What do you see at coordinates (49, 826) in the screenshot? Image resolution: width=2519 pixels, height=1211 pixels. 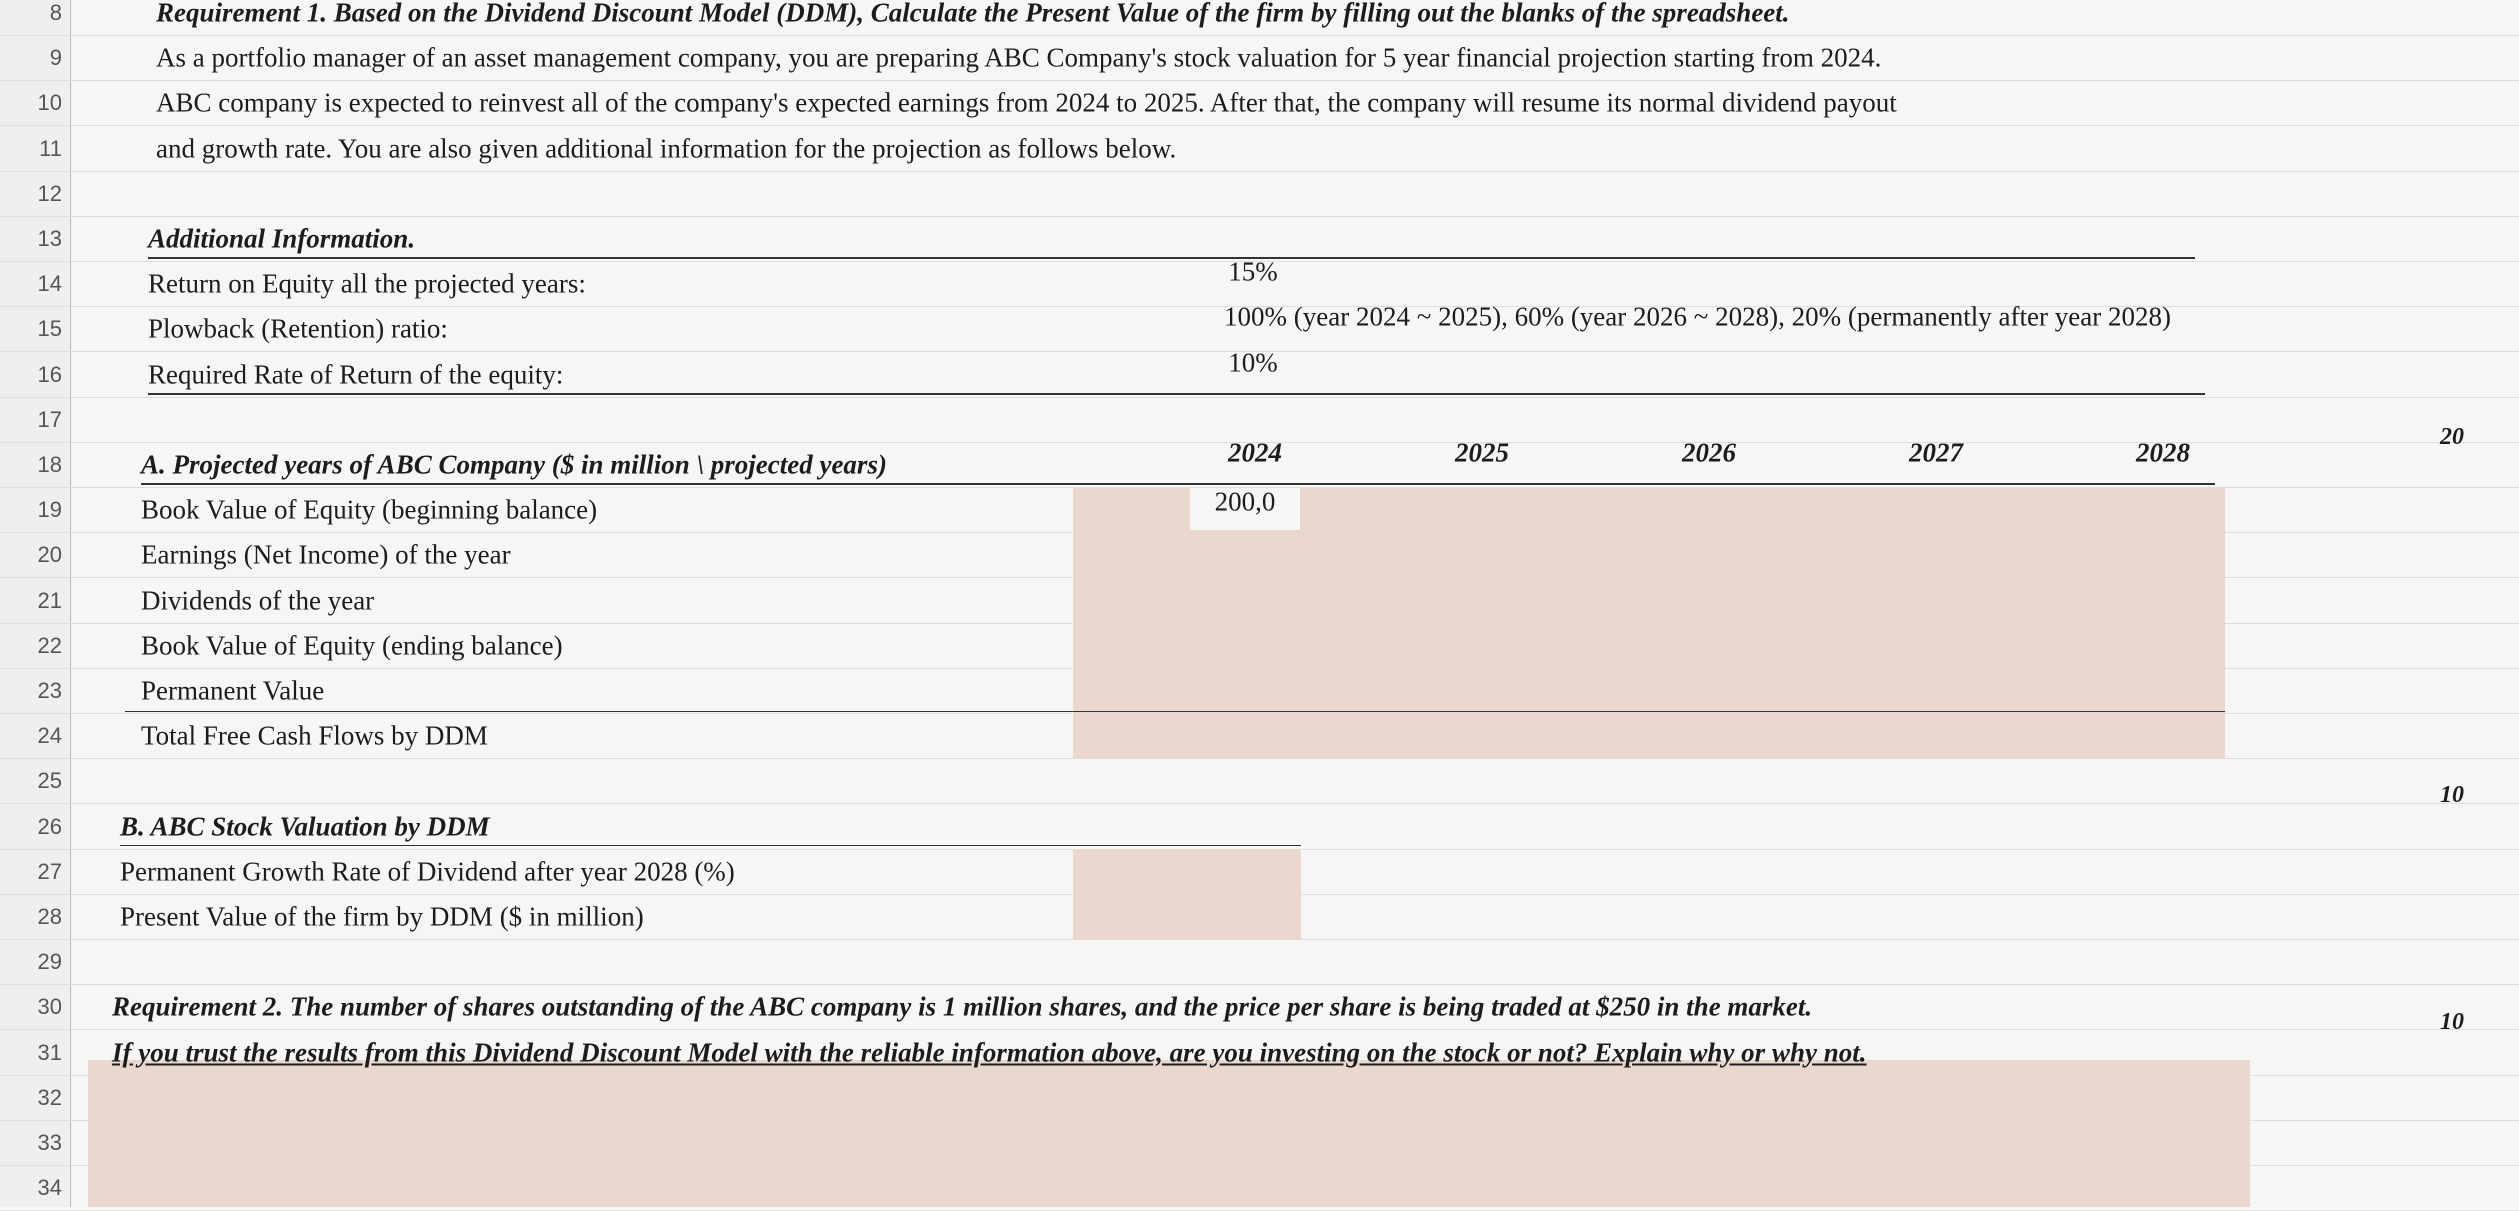 I see `row-number: 26` at bounding box center [49, 826].